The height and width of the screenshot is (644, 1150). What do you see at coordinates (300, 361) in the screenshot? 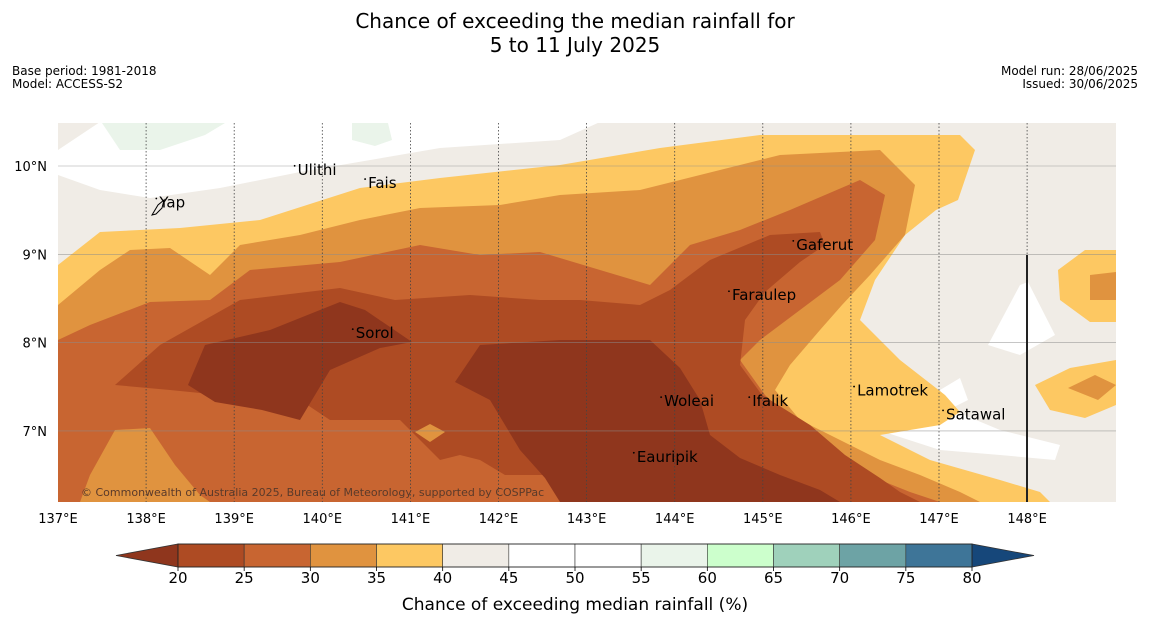
I see `bin-under-20-region-west` at bounding box center [300, 361].